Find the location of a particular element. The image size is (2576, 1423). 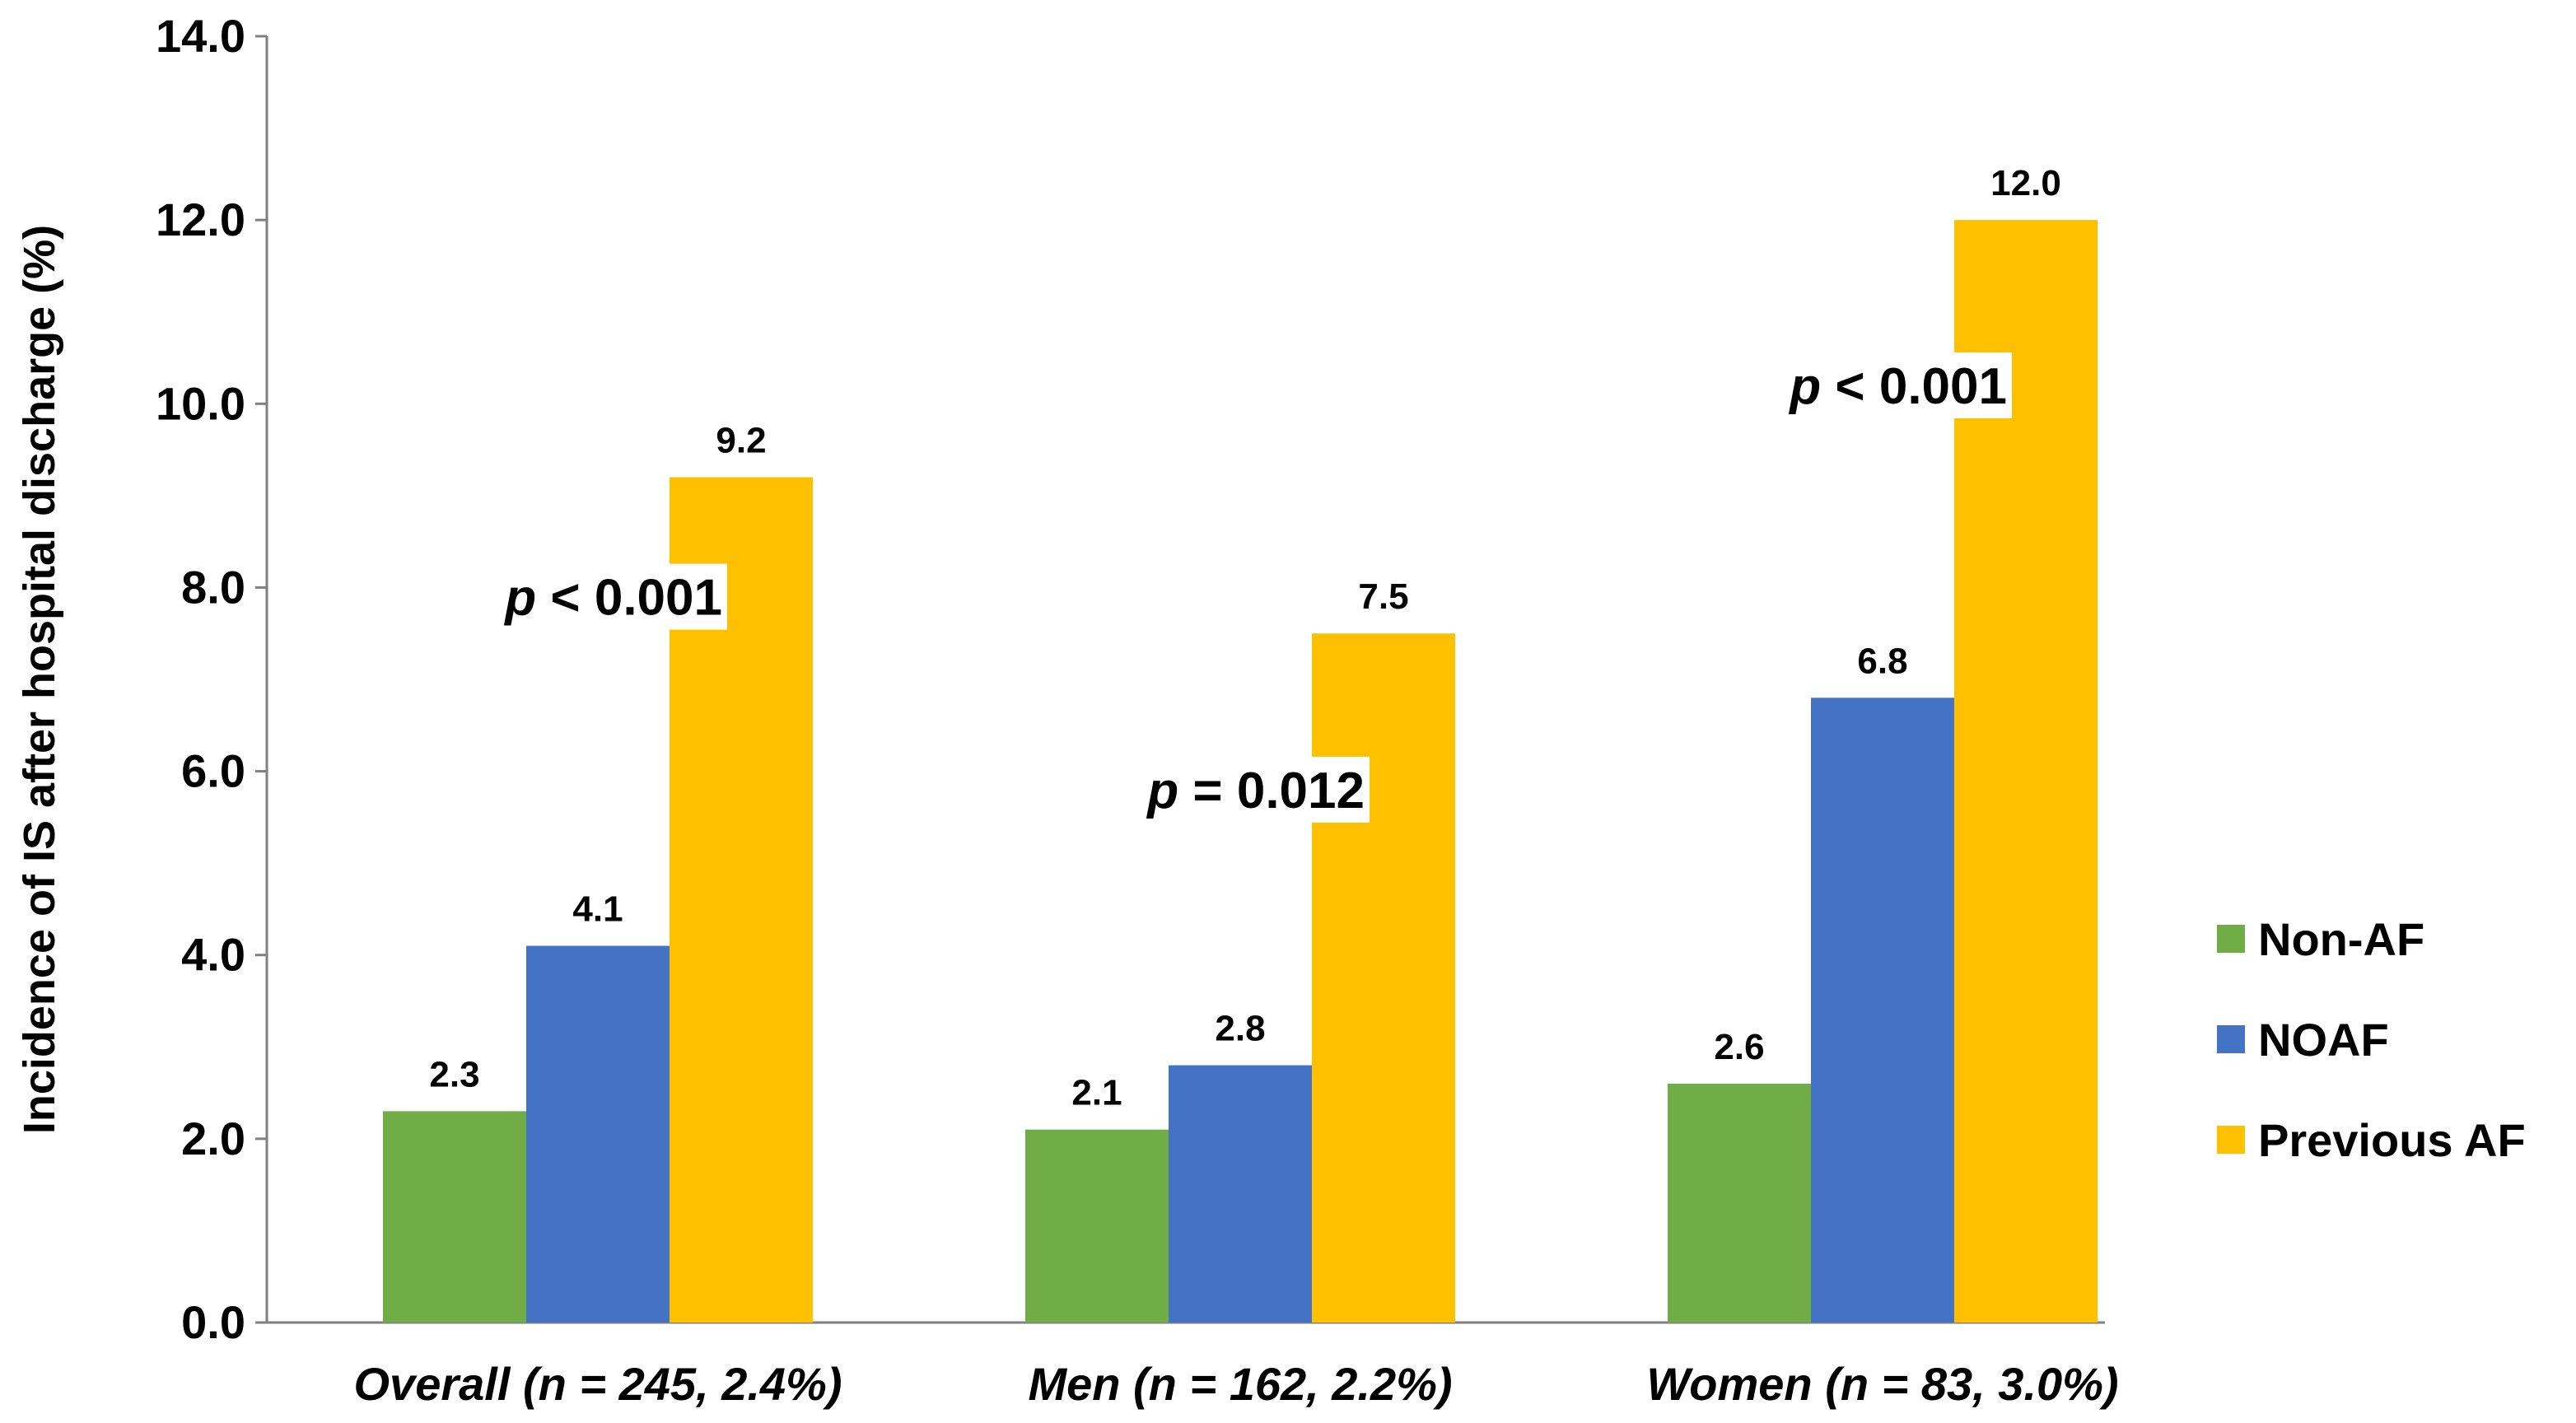

legend-swatch-non-af is located at coordinates (2231, 939).